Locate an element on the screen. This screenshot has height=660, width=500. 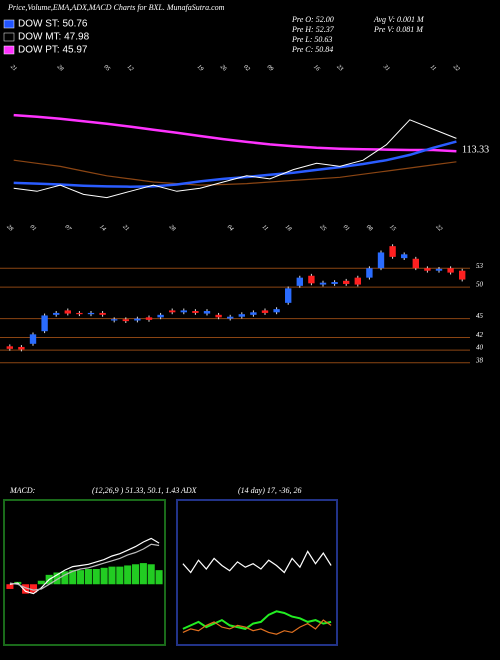
last-value-label: 113.33 is located at coordinates (475, 149).